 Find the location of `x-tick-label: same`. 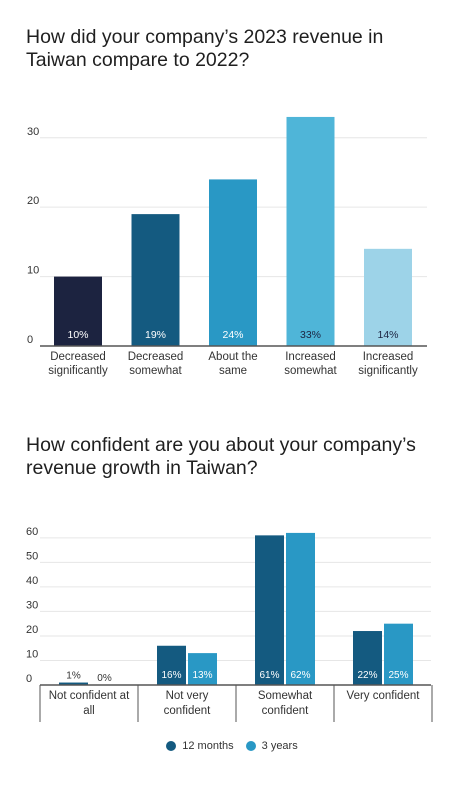

x-tick-label: same is located at coordinates (233, 371).